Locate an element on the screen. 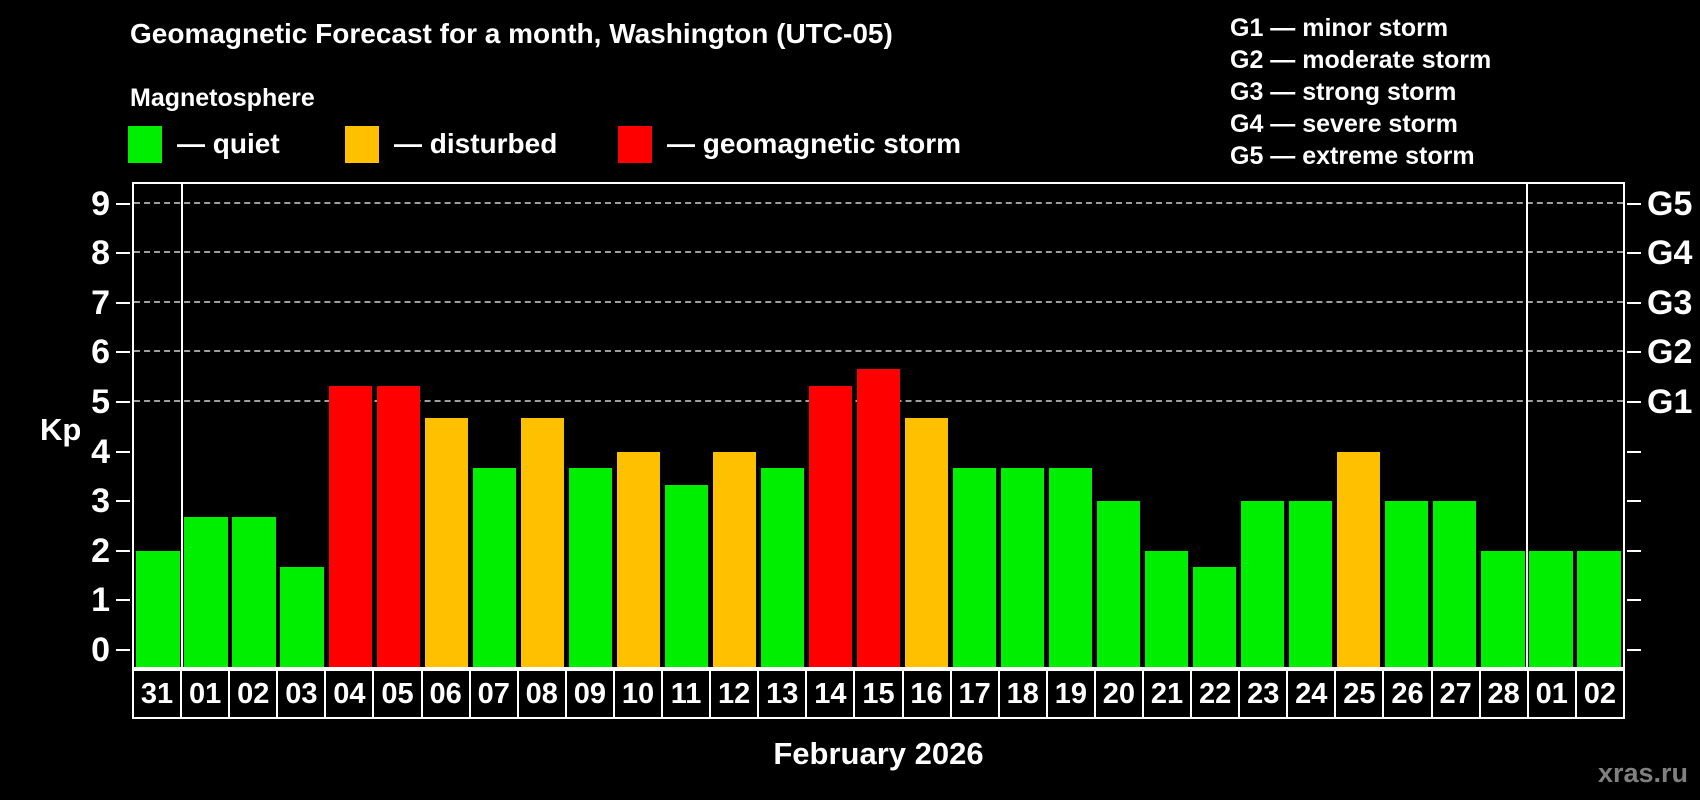 The height and width of the screenshot is (800, 1700). day-label-2: 02 is located at coordinates (253, 694).